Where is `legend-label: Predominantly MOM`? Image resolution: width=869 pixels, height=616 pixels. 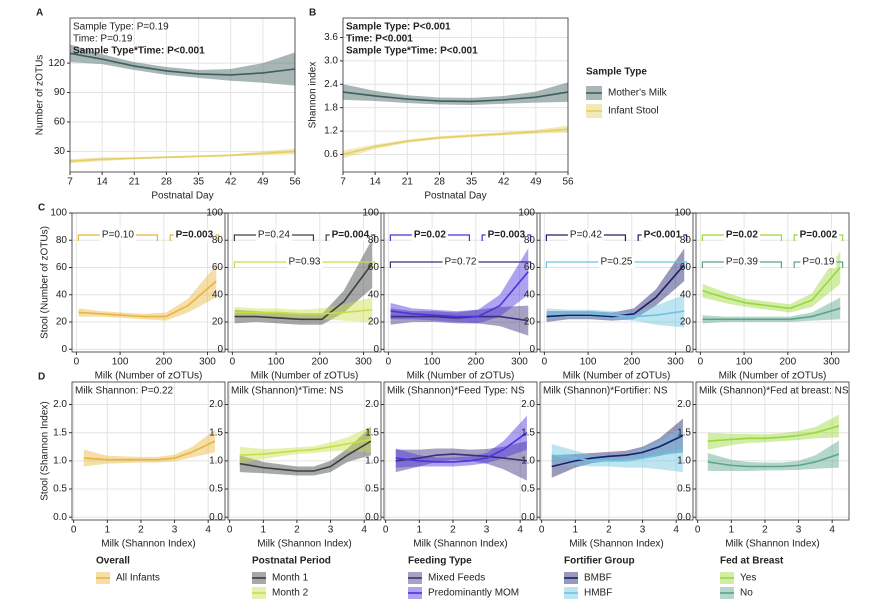 legend-label: Predominantly MOM is located at coordinates (473, 593).